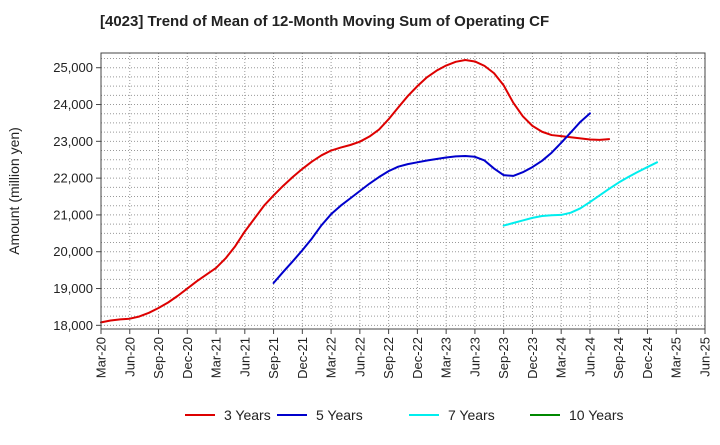 The image size is (720, 445). I want to click on y-tick-label: 18,000, so click(73, 325).